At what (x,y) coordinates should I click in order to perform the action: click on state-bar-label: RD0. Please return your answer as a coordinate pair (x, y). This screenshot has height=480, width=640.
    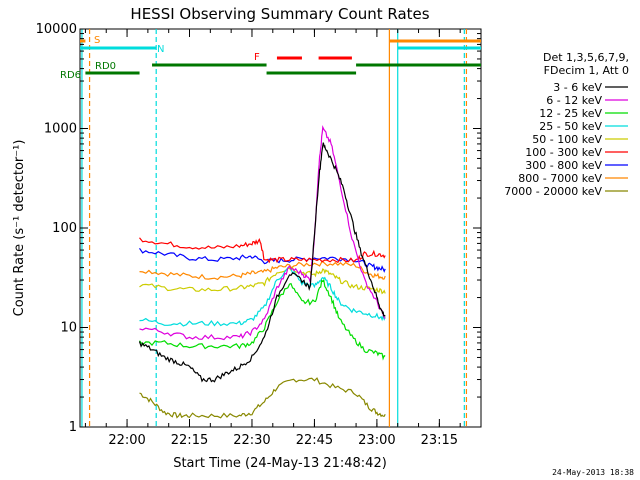
    Looking at the image, I should click on (105, 66).